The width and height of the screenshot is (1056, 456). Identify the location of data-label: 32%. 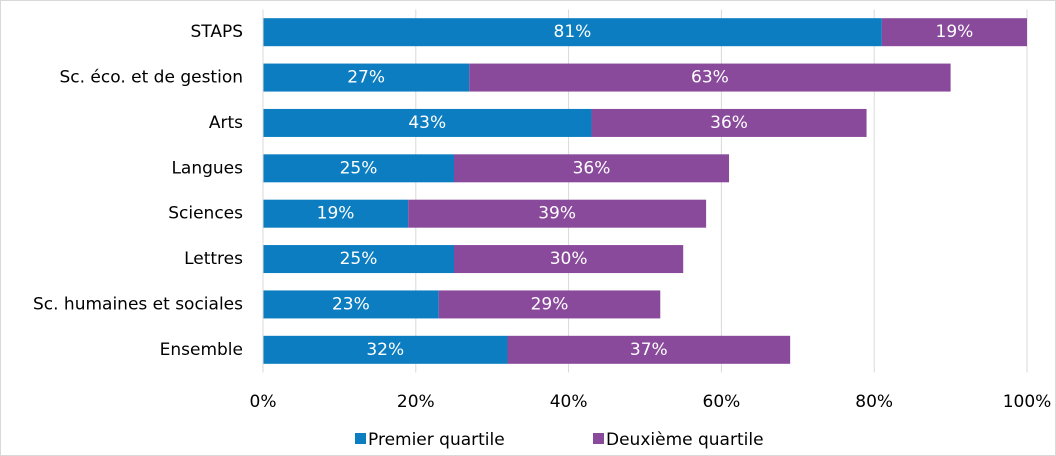
(385, 350).